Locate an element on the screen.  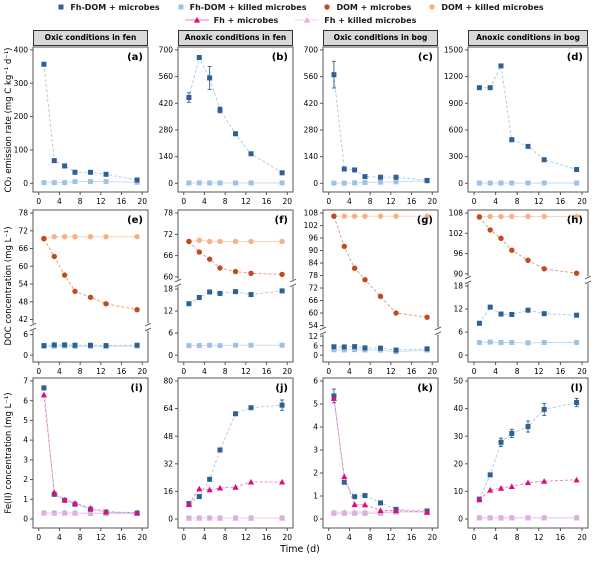
legend-label: DOM + killed microbes is located at coordinates (492, 7).